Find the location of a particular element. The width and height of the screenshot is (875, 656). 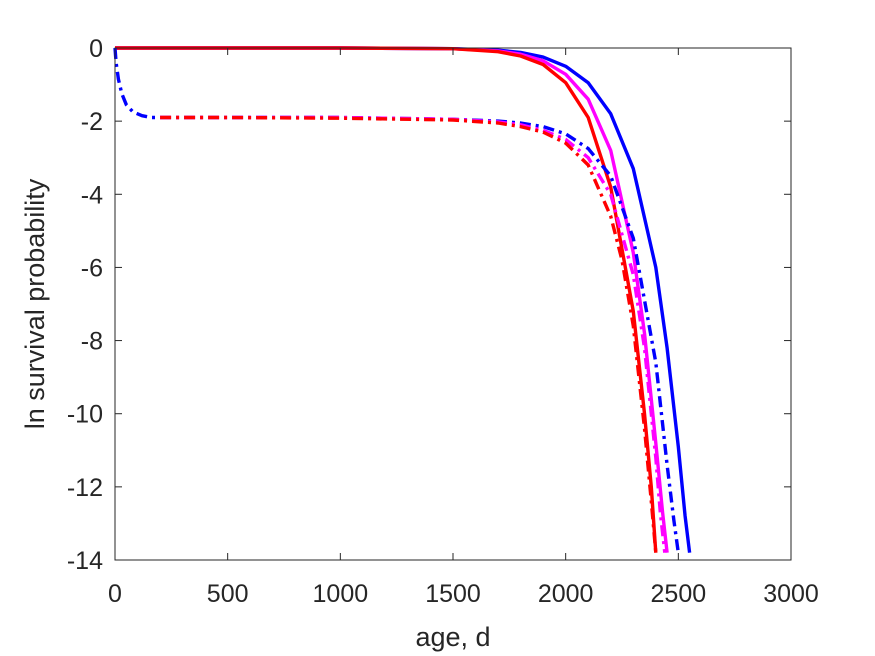

x-axis-label: age, d is located at coordinates (452, 637).